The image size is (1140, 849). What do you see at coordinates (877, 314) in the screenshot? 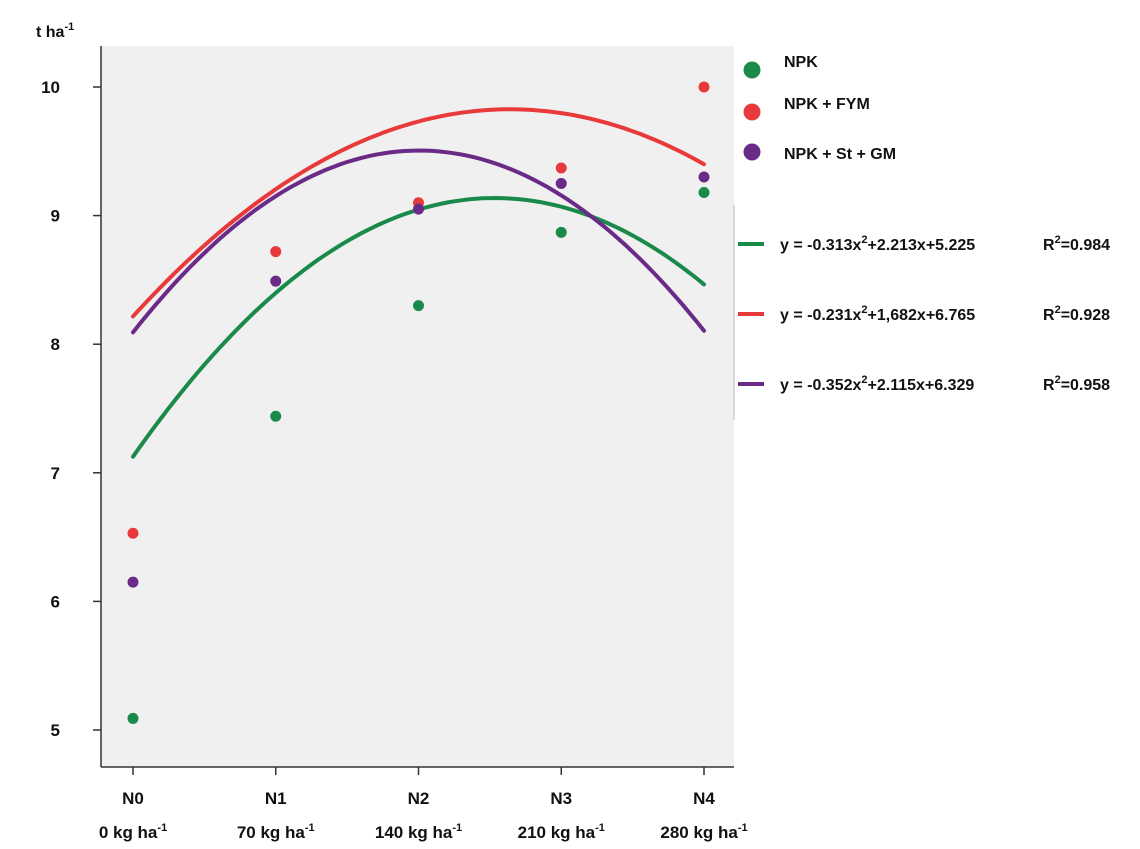
I see `equation-text: y = -0.231x2+1,682x+6.765` at bounding box center [877, 314].